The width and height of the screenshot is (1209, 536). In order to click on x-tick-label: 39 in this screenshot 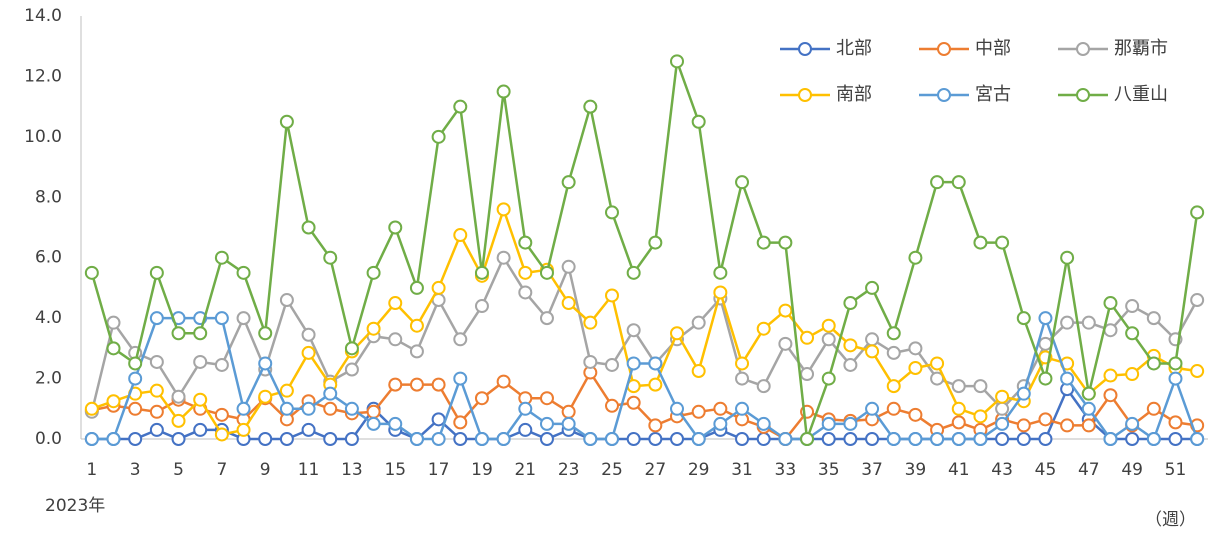, I will do `click(916, 470)`.